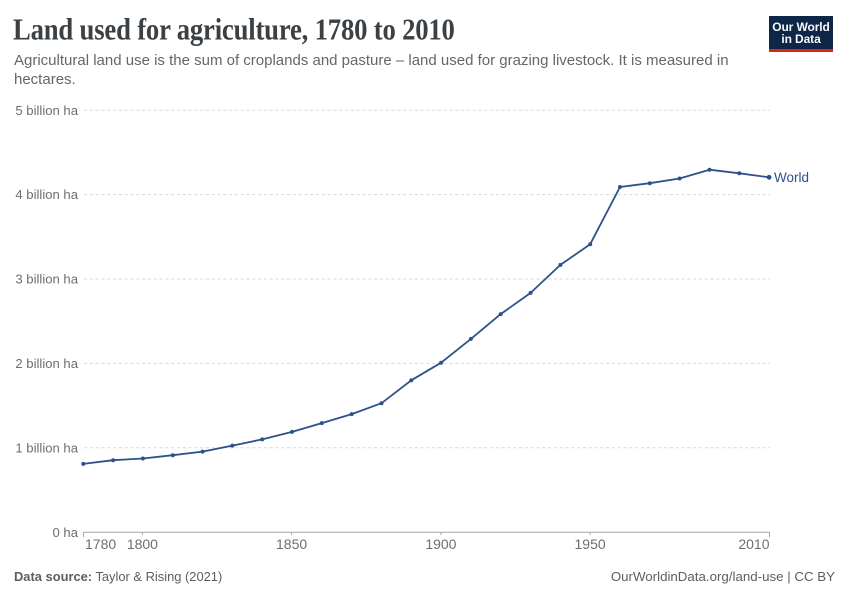  I want to click on svg-text: 1950, so click(590, 544).